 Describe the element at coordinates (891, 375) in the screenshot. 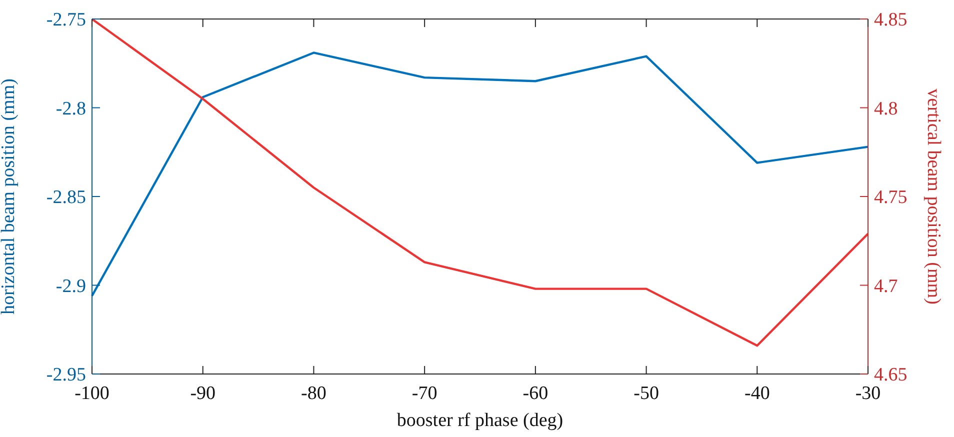

I see `y2-tick-label: 4.65` at that location.